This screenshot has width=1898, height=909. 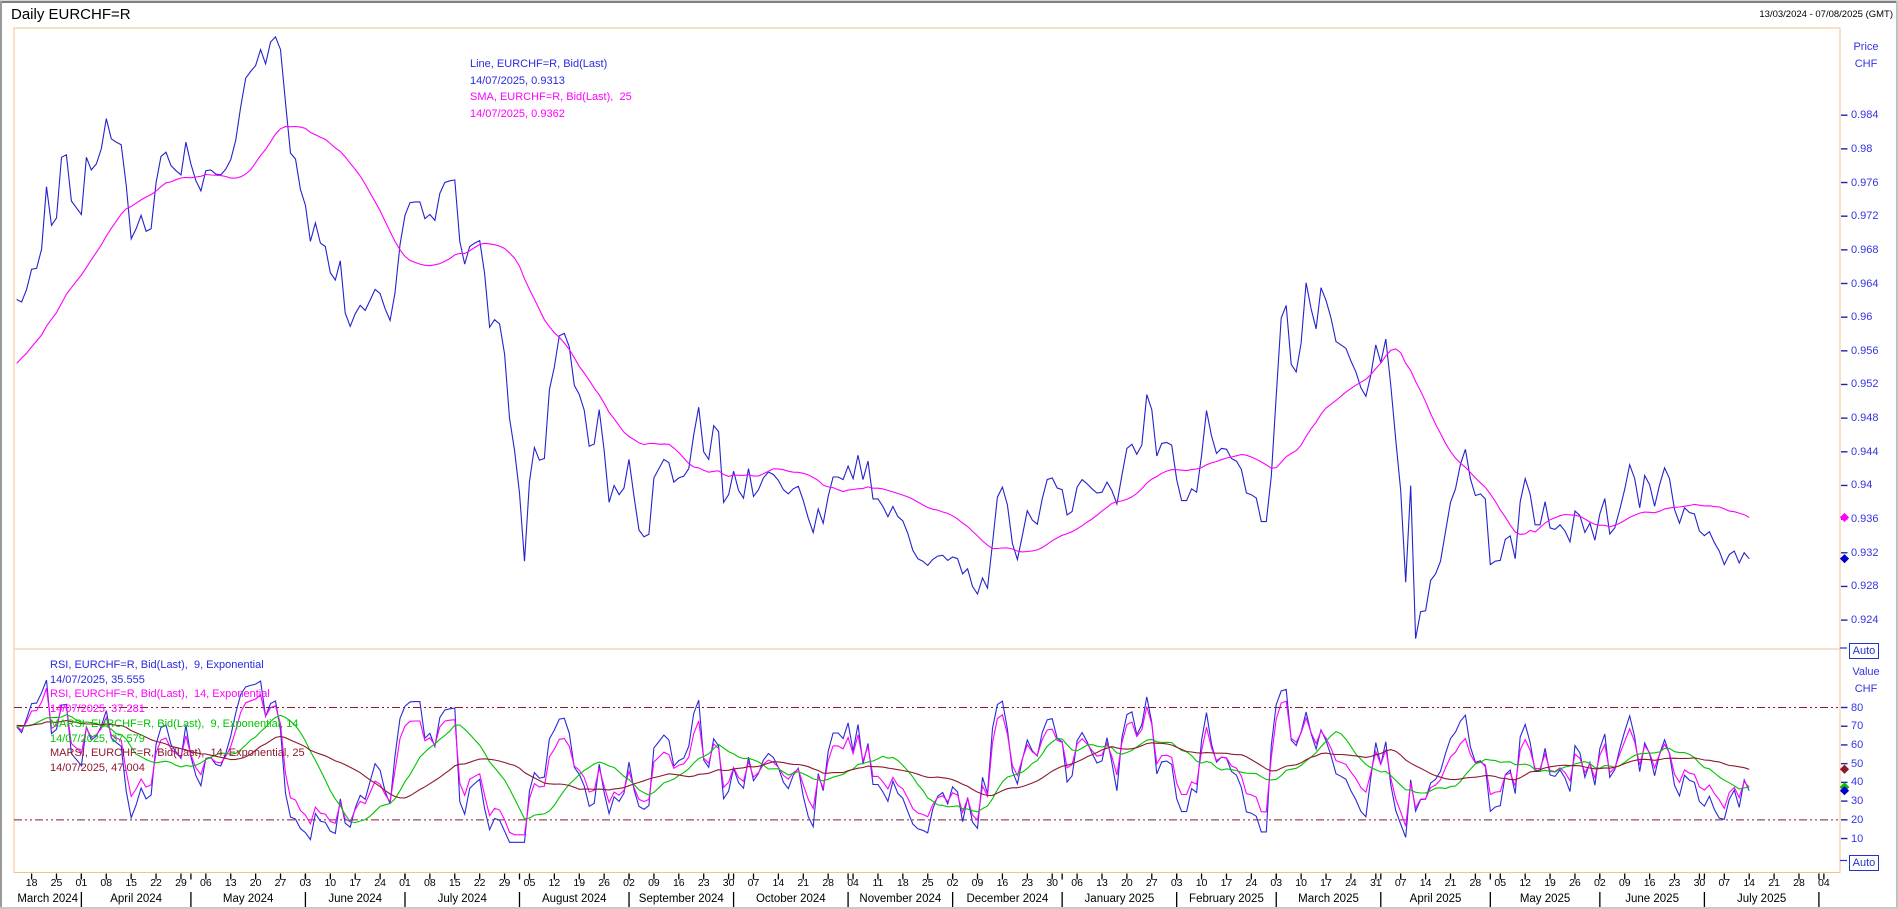 I want to click on legend-rsi9-value: 14/07/2025, 35.555, so click(x=97, y=679).